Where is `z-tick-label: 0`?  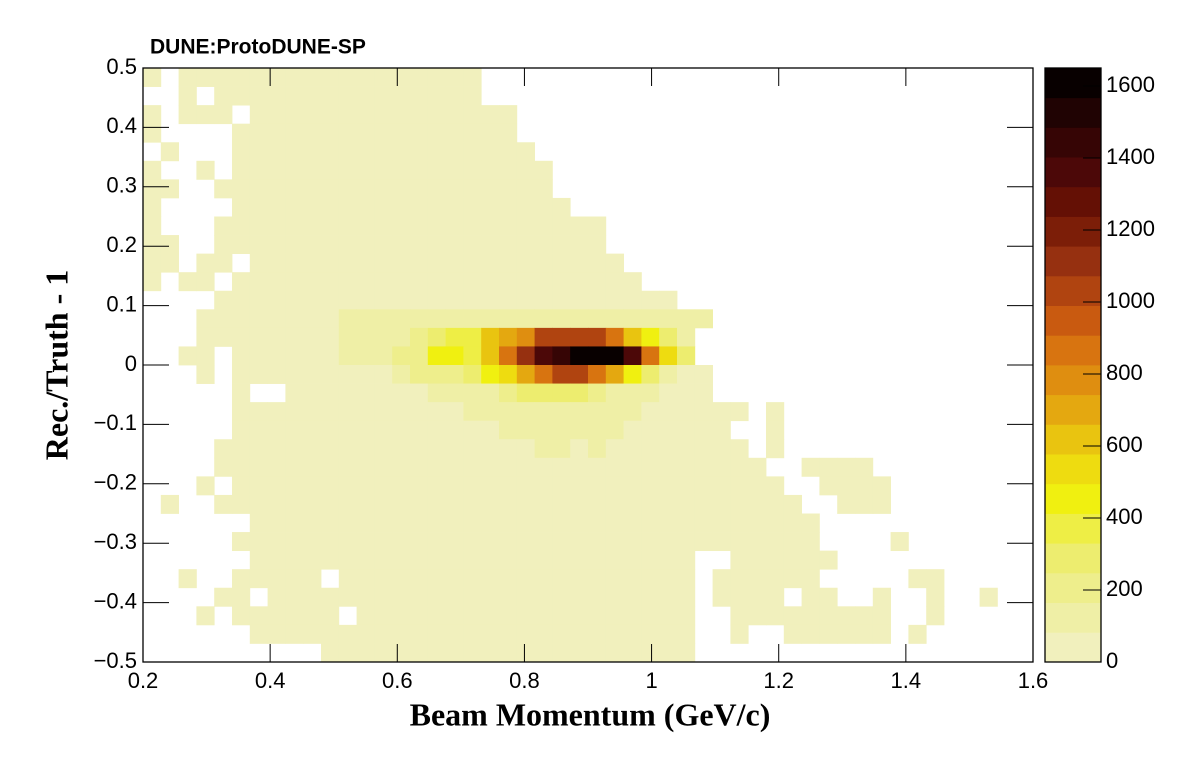 z-tick-label: 0 is located at coordinates (1112, 660).